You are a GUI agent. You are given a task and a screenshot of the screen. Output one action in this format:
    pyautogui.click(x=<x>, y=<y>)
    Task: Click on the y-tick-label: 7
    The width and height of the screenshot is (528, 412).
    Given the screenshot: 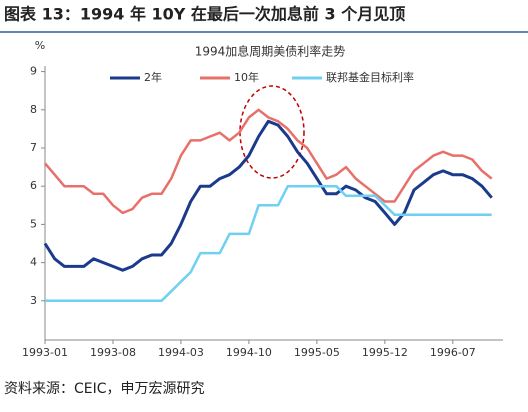 What is the action you would take?
    pyautogui.click(x=33, y=147)
    